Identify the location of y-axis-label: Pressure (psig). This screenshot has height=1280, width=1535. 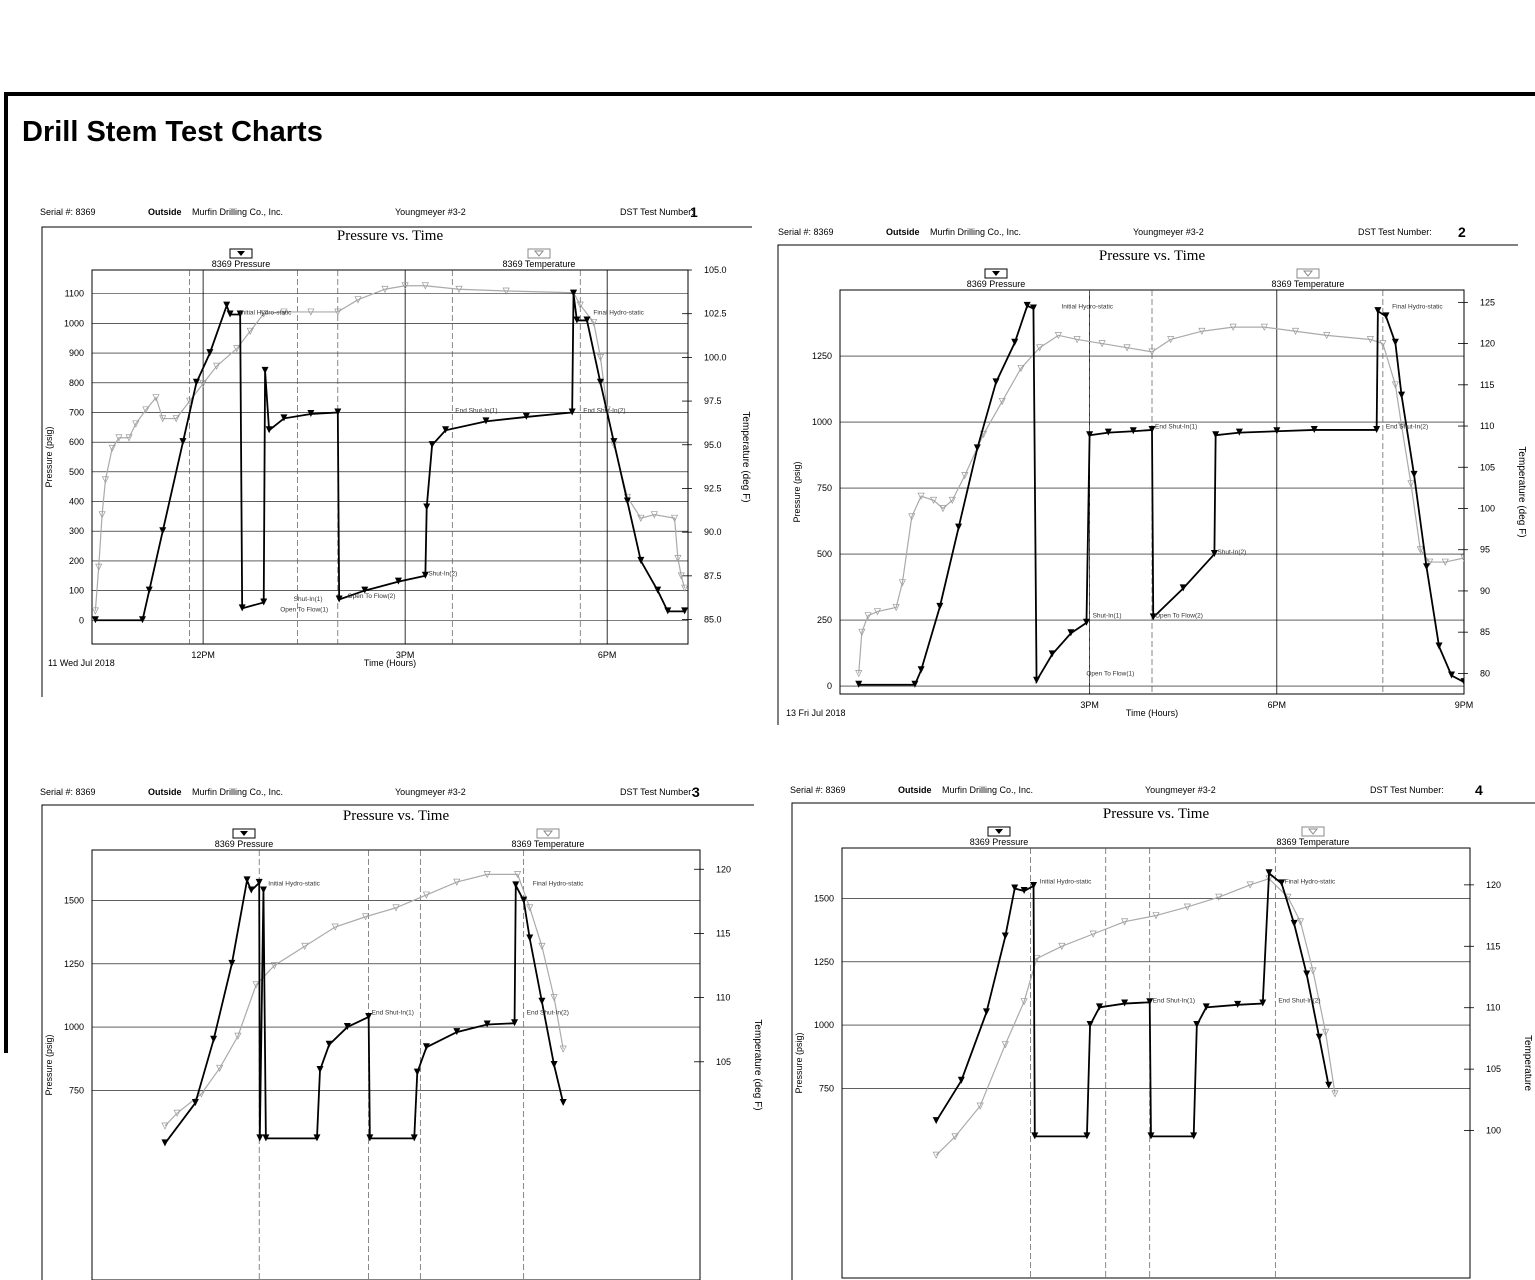
(49, 456).